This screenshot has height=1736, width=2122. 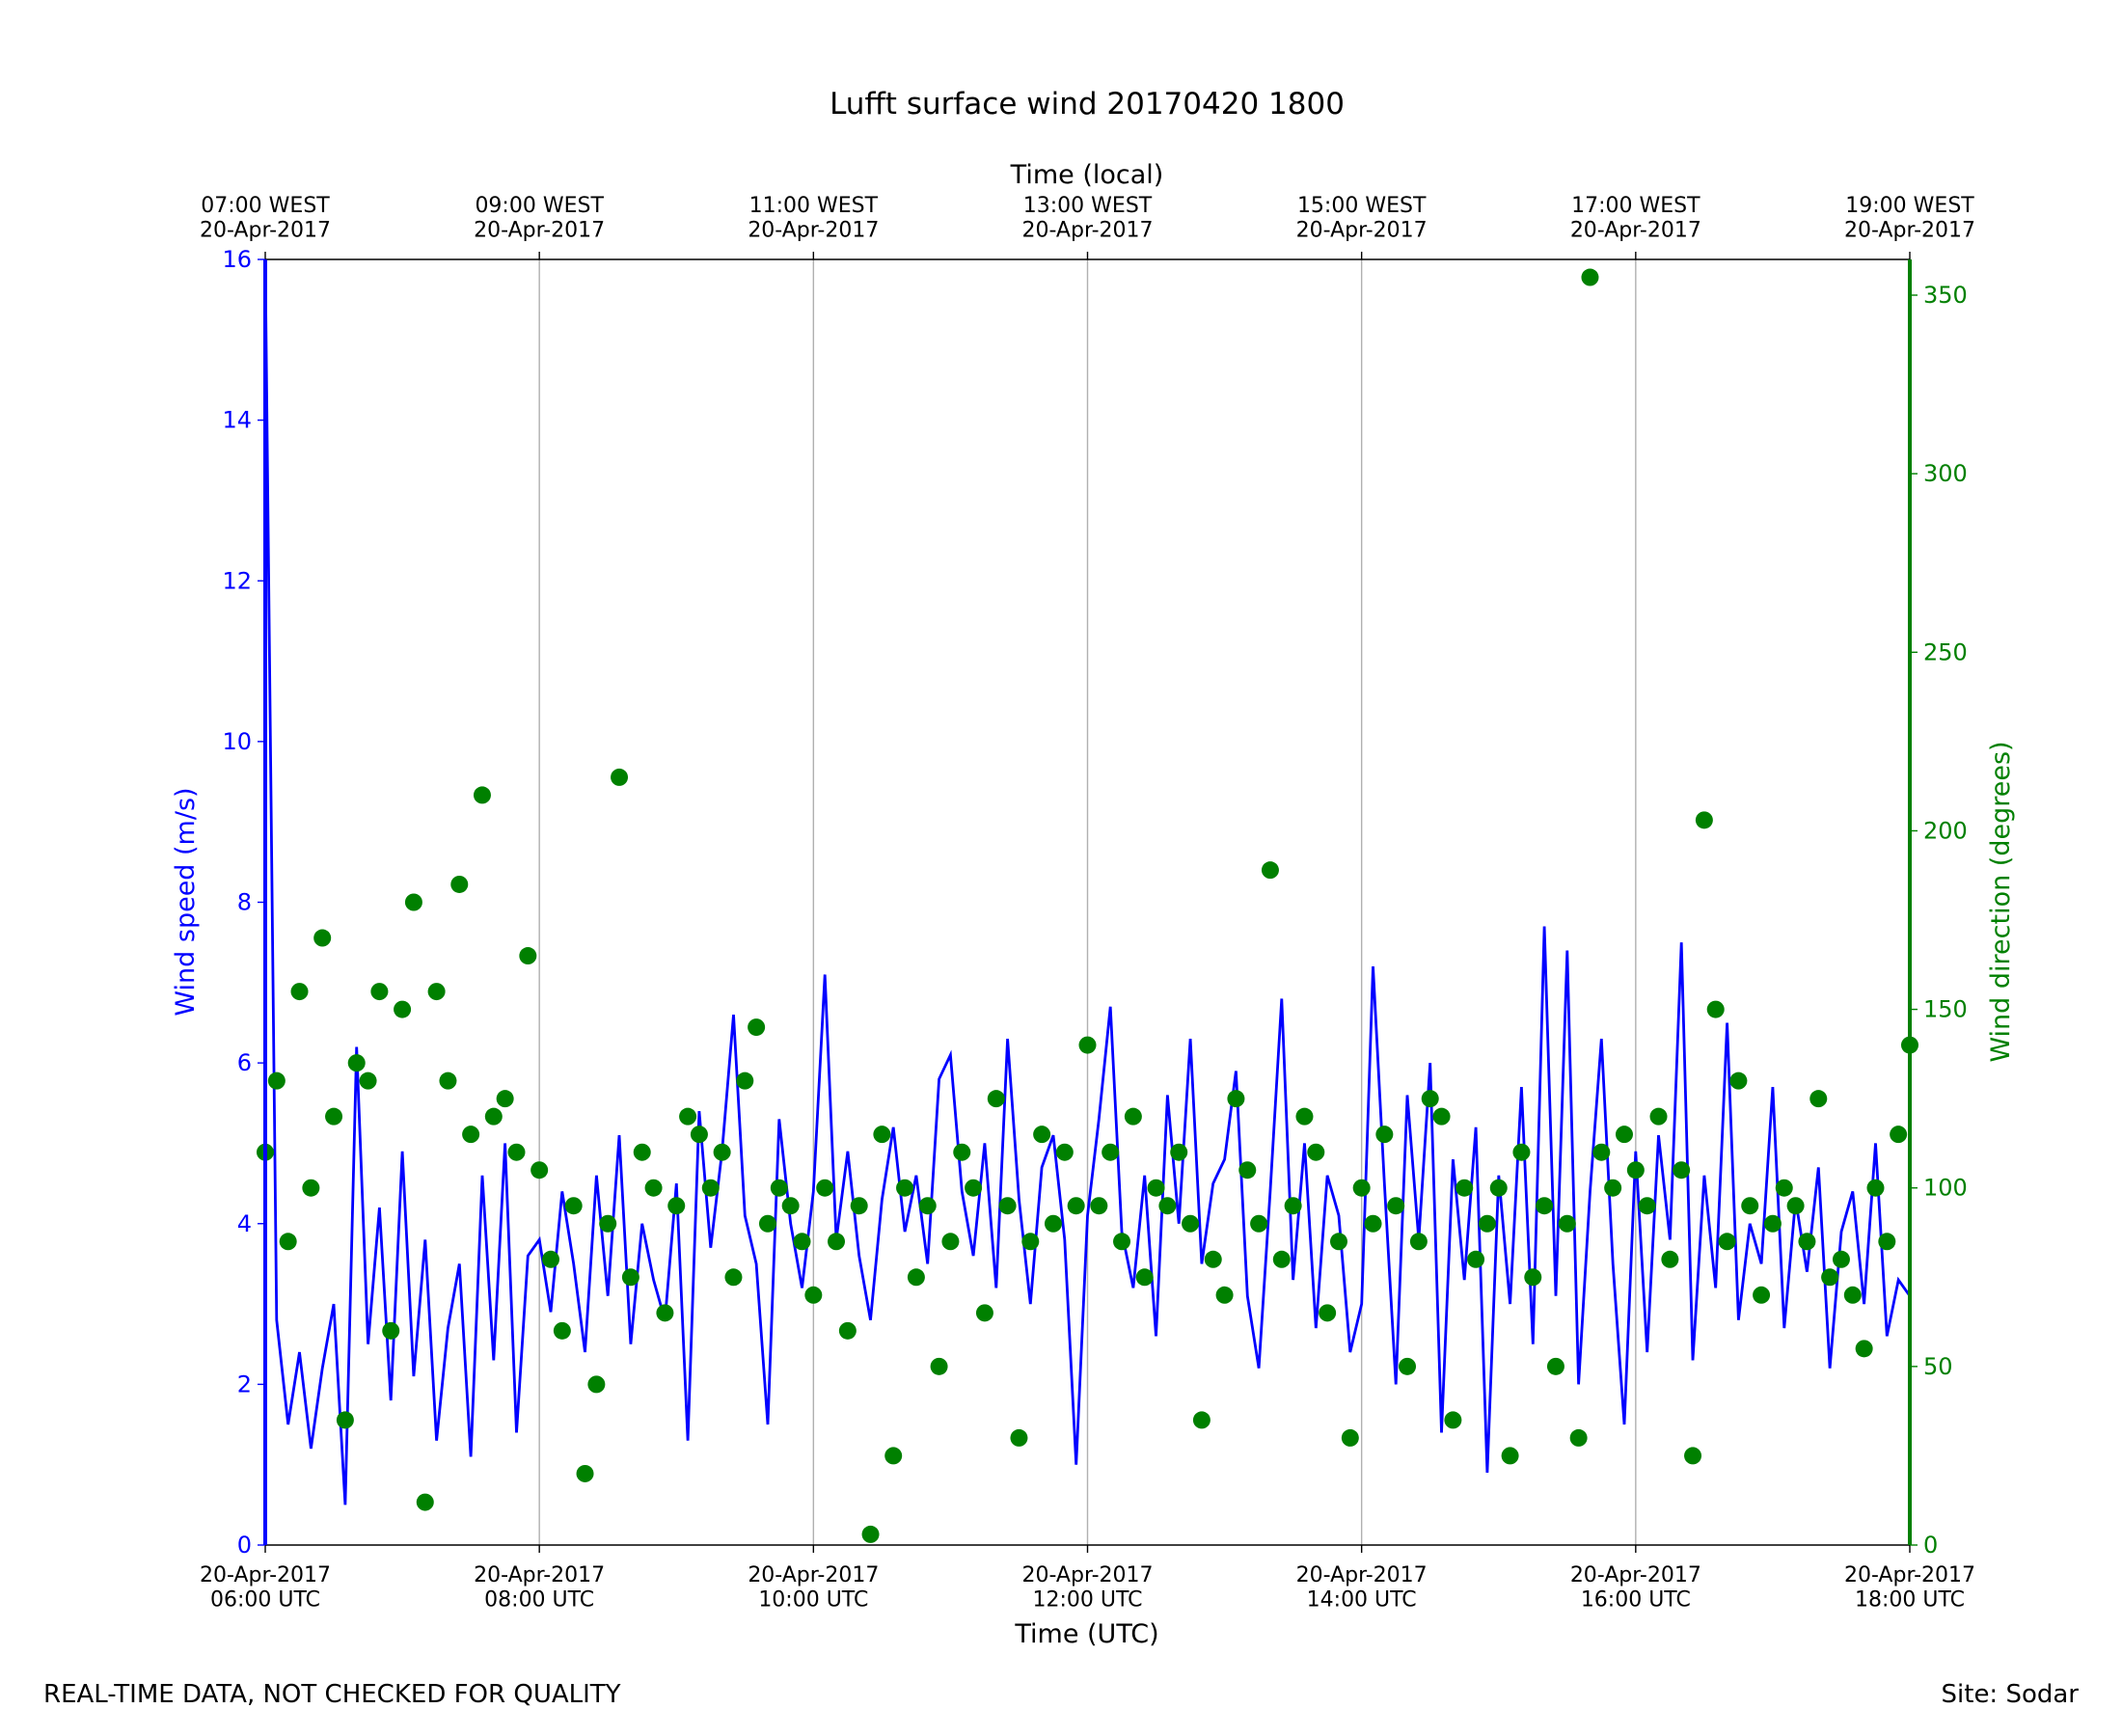 What do you see at coordinates (2001, 902) in the screenshot?
I see `y2-axis-label: Wind direction (degrees)` at bounding box center [2001, 902].